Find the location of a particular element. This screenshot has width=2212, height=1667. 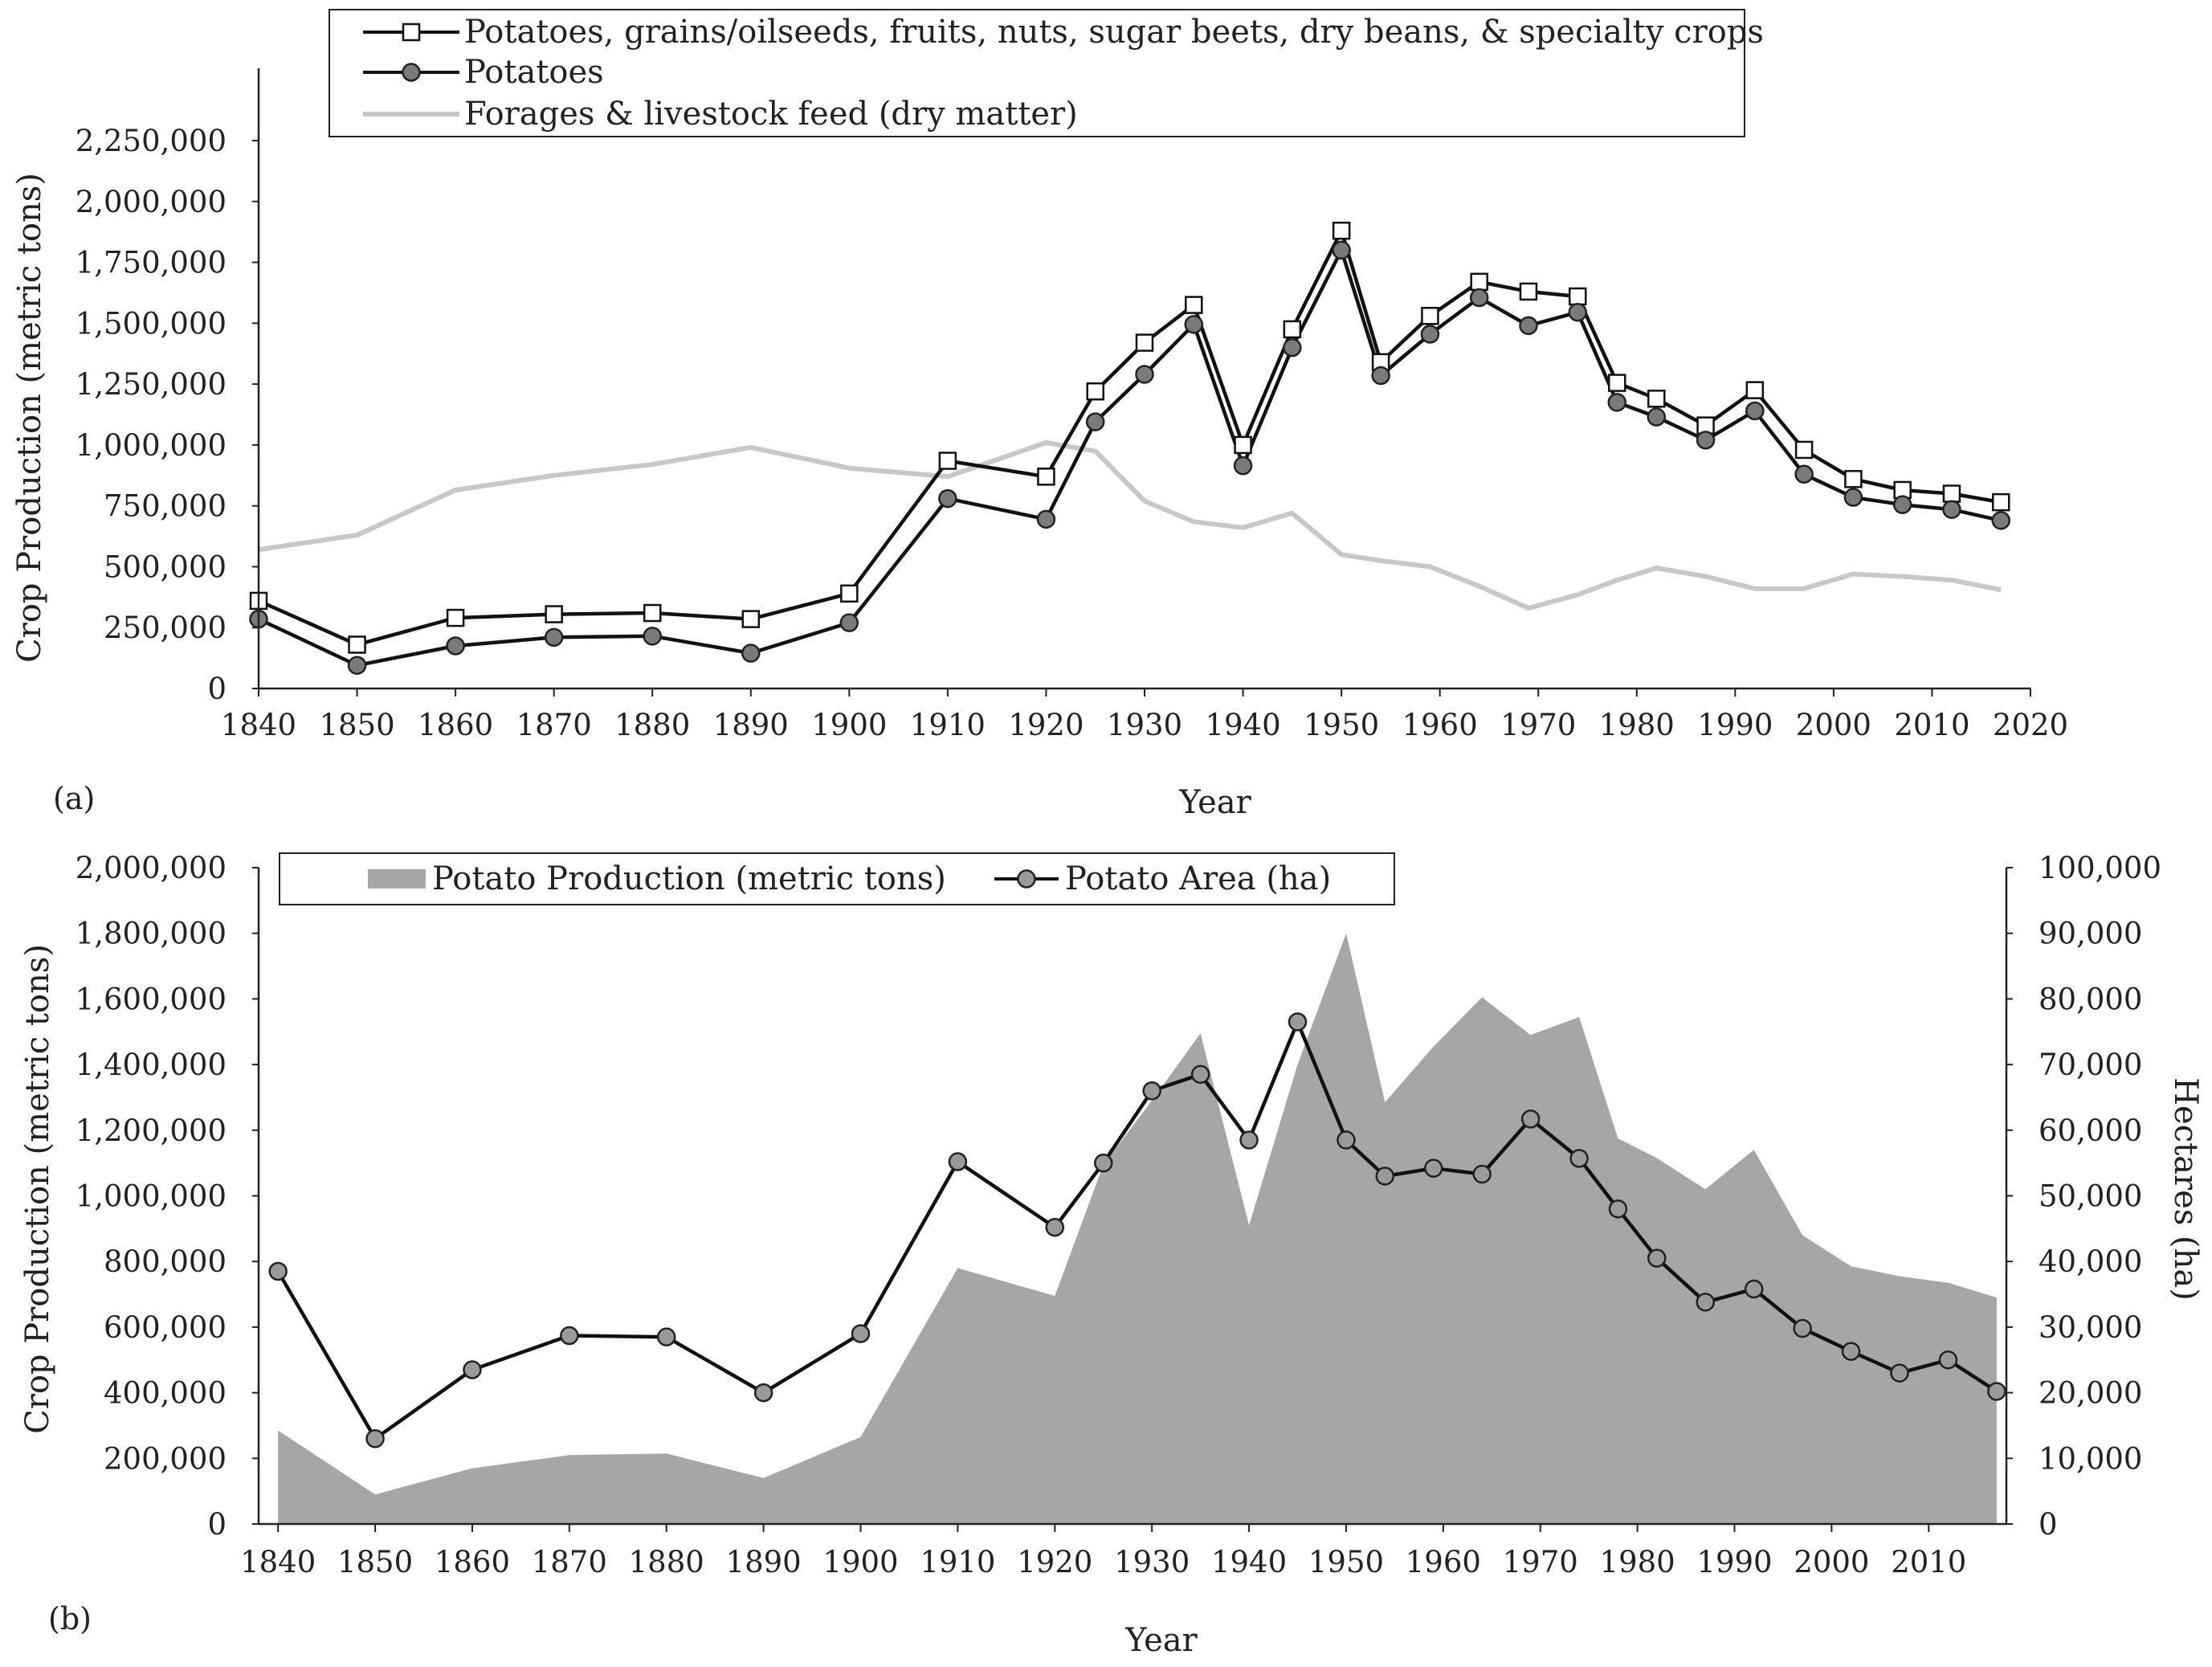

panel-b-x-tick-label: 1920 is located at coordinates (1054, 1562).